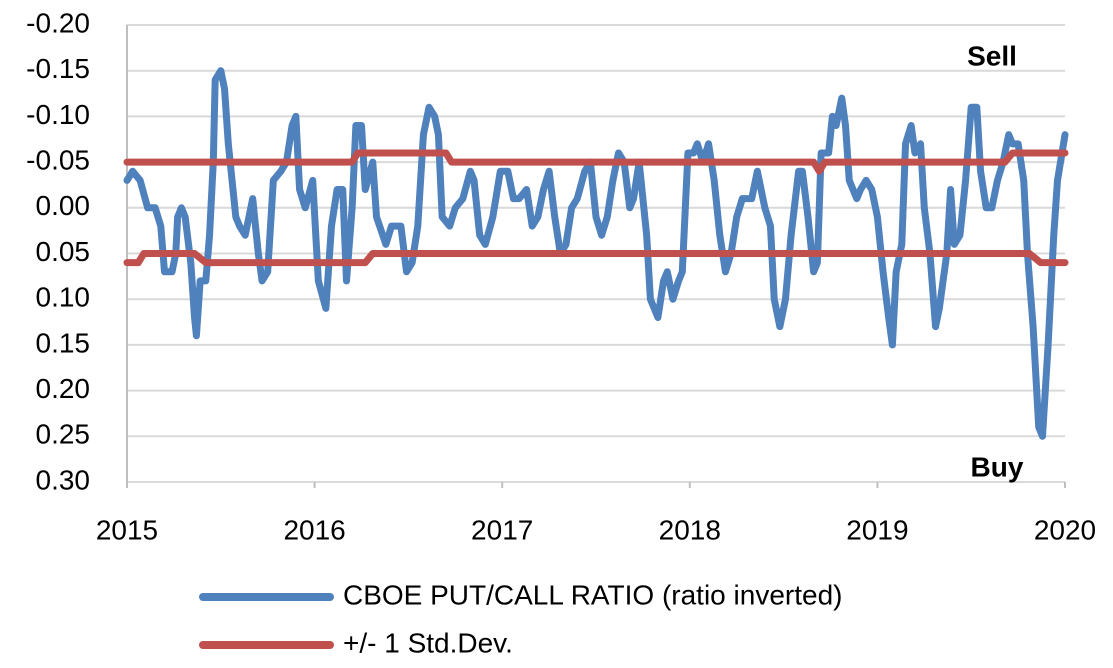 This screenshot has width=1113, height=668. What do you see at coordinates (997, 466) in the screenshot?
I see `annotation: Buy` at bounding box center [997, 466].